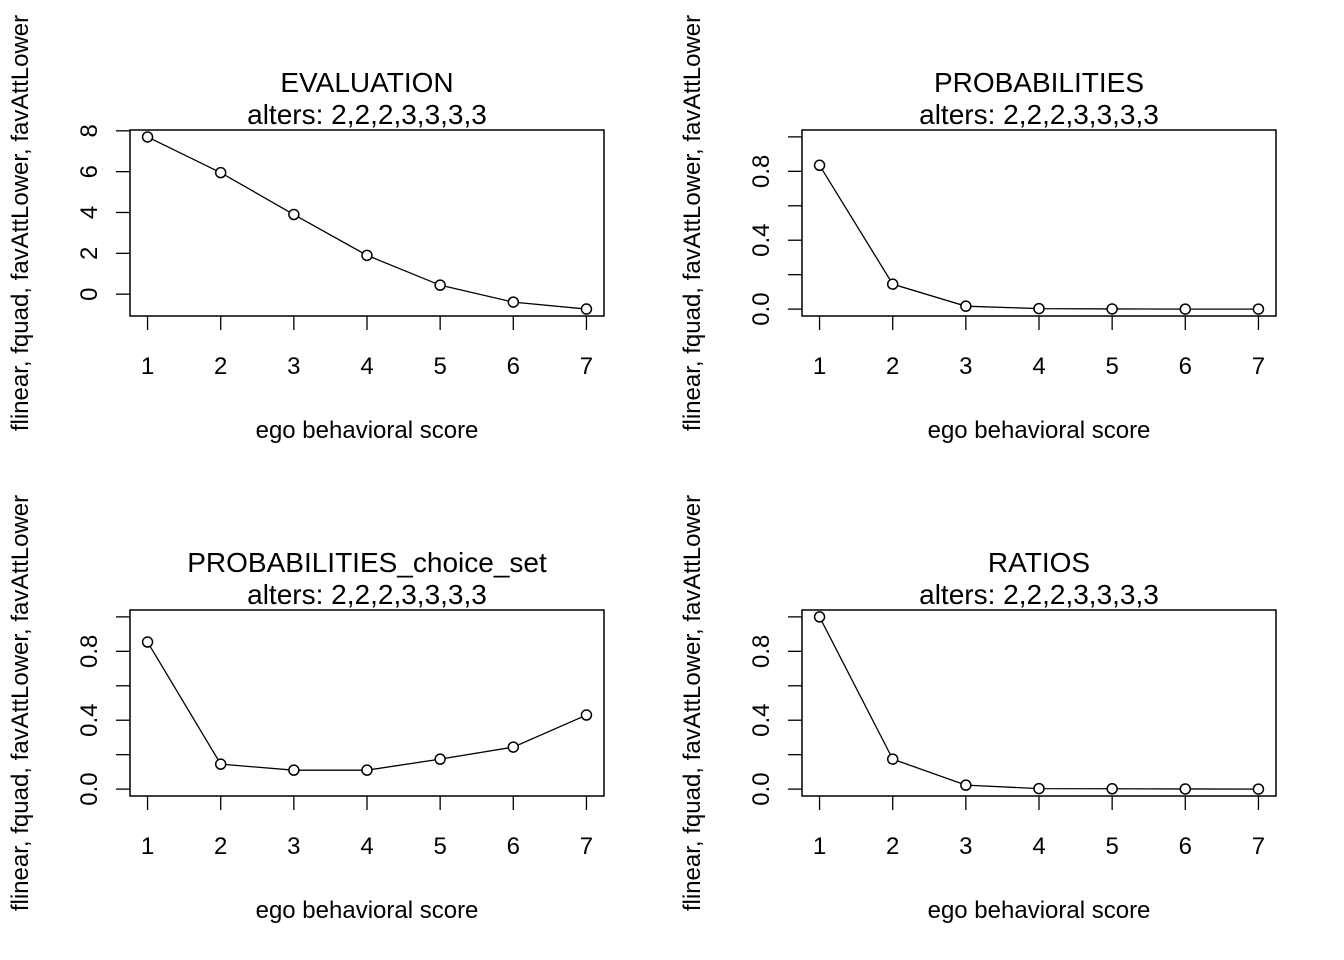 The width and height of the screenshot is (1344, 960). What do you see at coordinates (366, 82) in the screenshot?
I see `chart-title: EVALUATION` at bounding box center [366, 82].